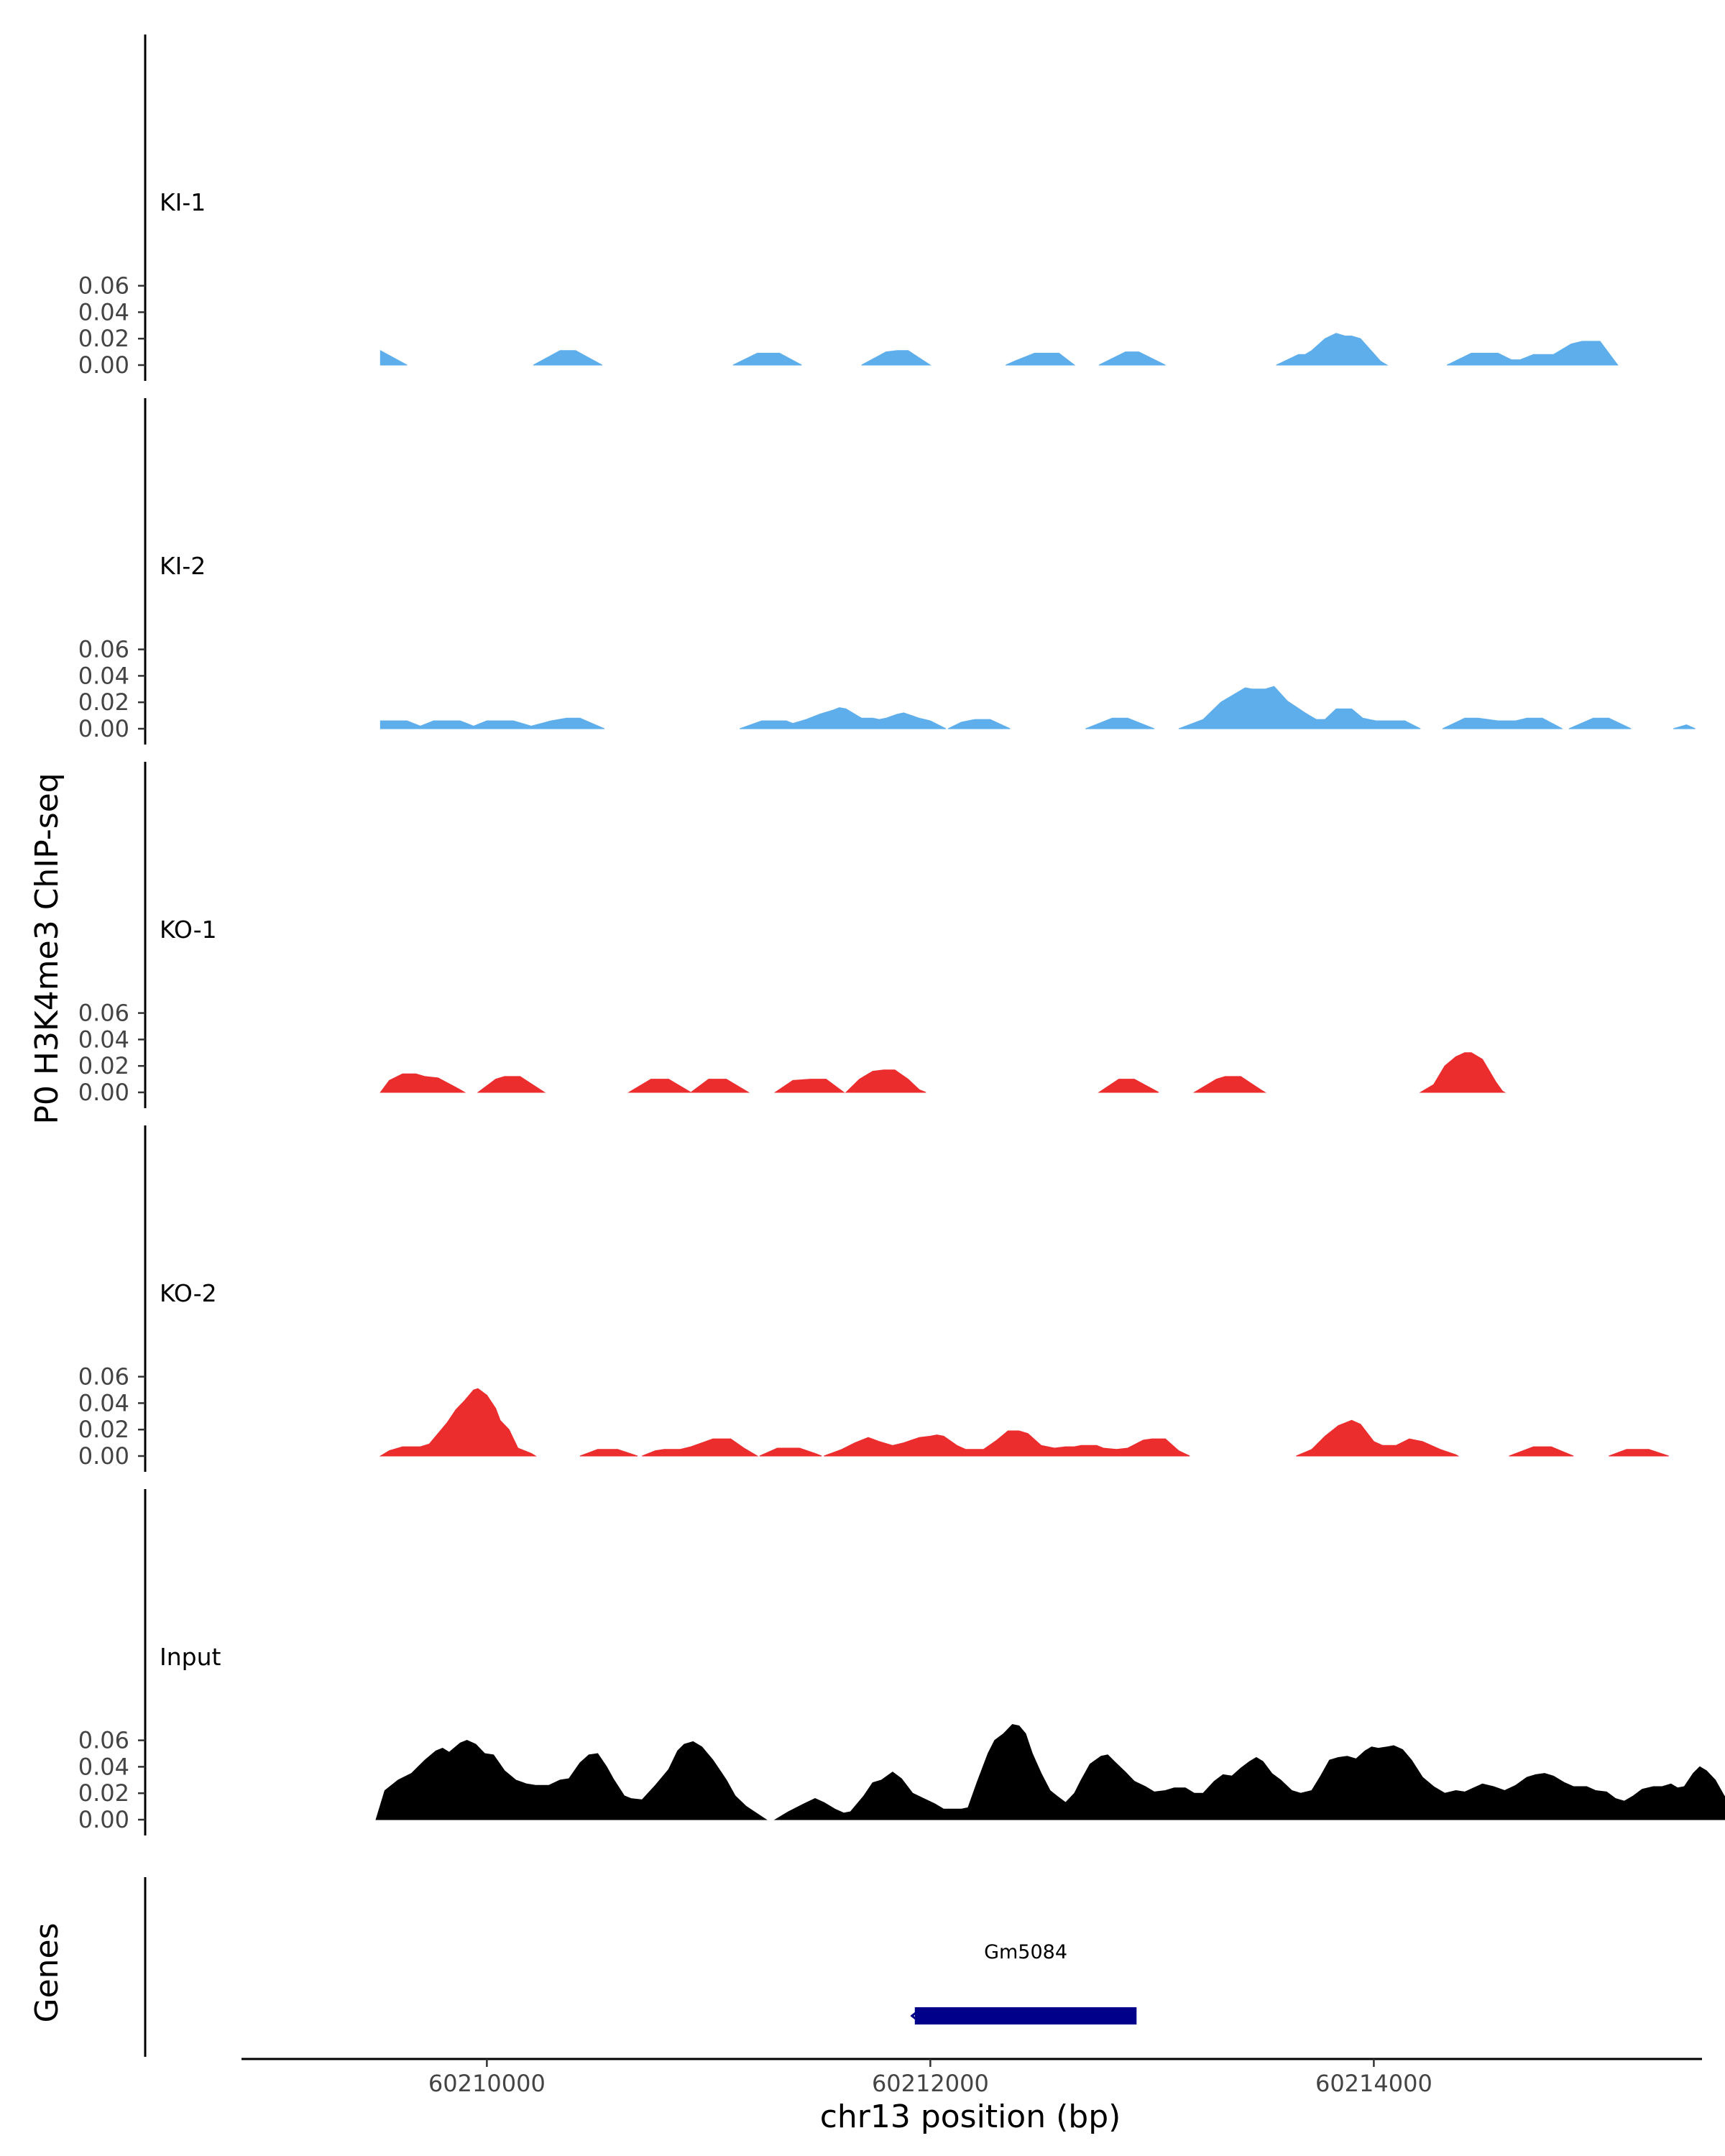  Describe the element at coordinates (183, 202) in the screenshot. I see `track-label: KI-1` at that location.